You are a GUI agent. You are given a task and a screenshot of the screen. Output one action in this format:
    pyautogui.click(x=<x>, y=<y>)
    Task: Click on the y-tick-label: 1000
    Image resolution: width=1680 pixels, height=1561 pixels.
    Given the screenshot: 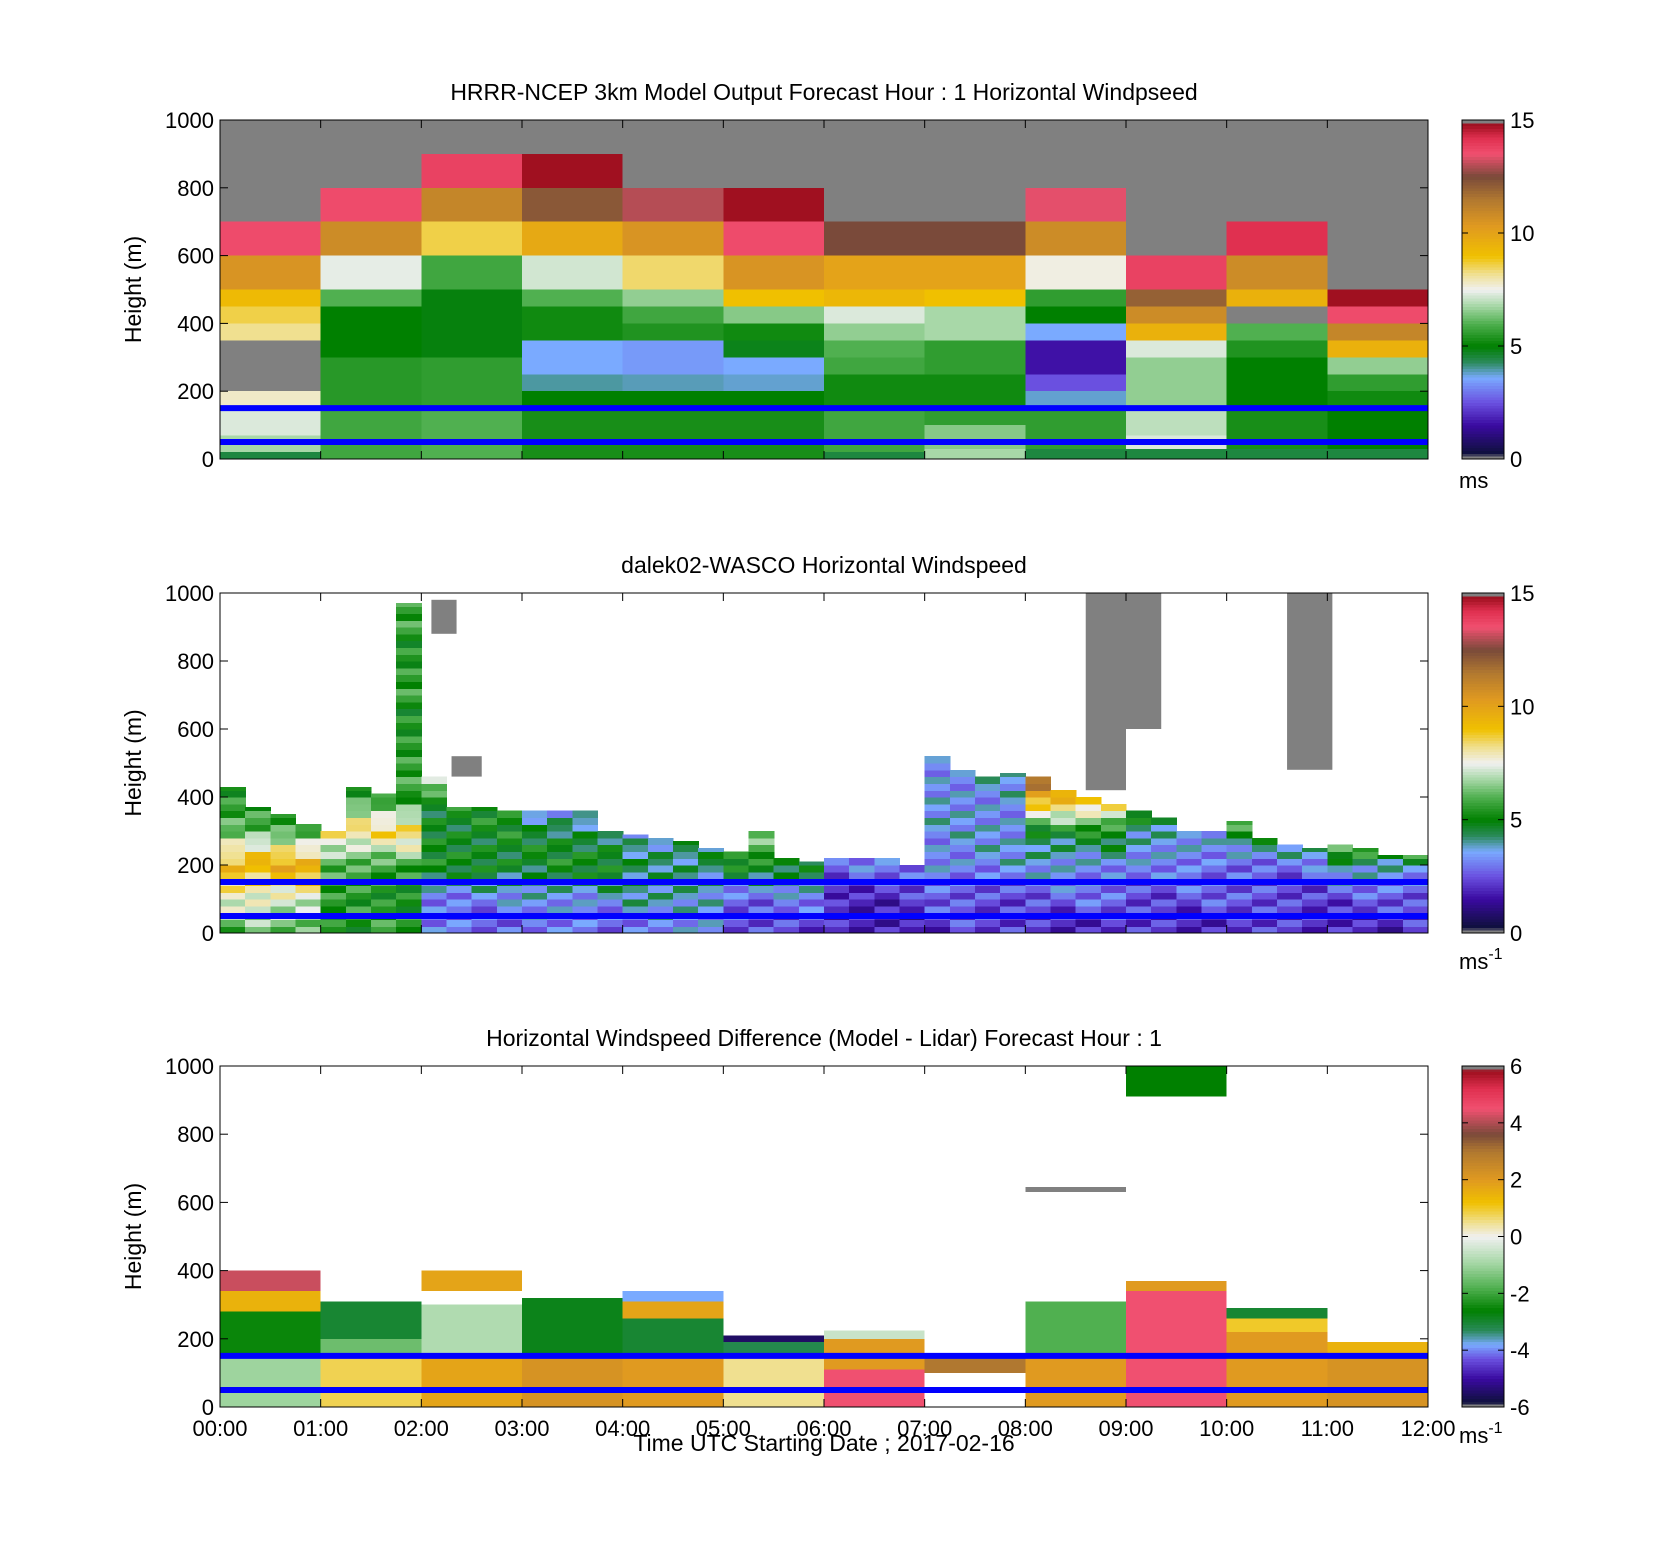 What is the action you would take?
    pyautogui.click(x=189, y=1066)
    